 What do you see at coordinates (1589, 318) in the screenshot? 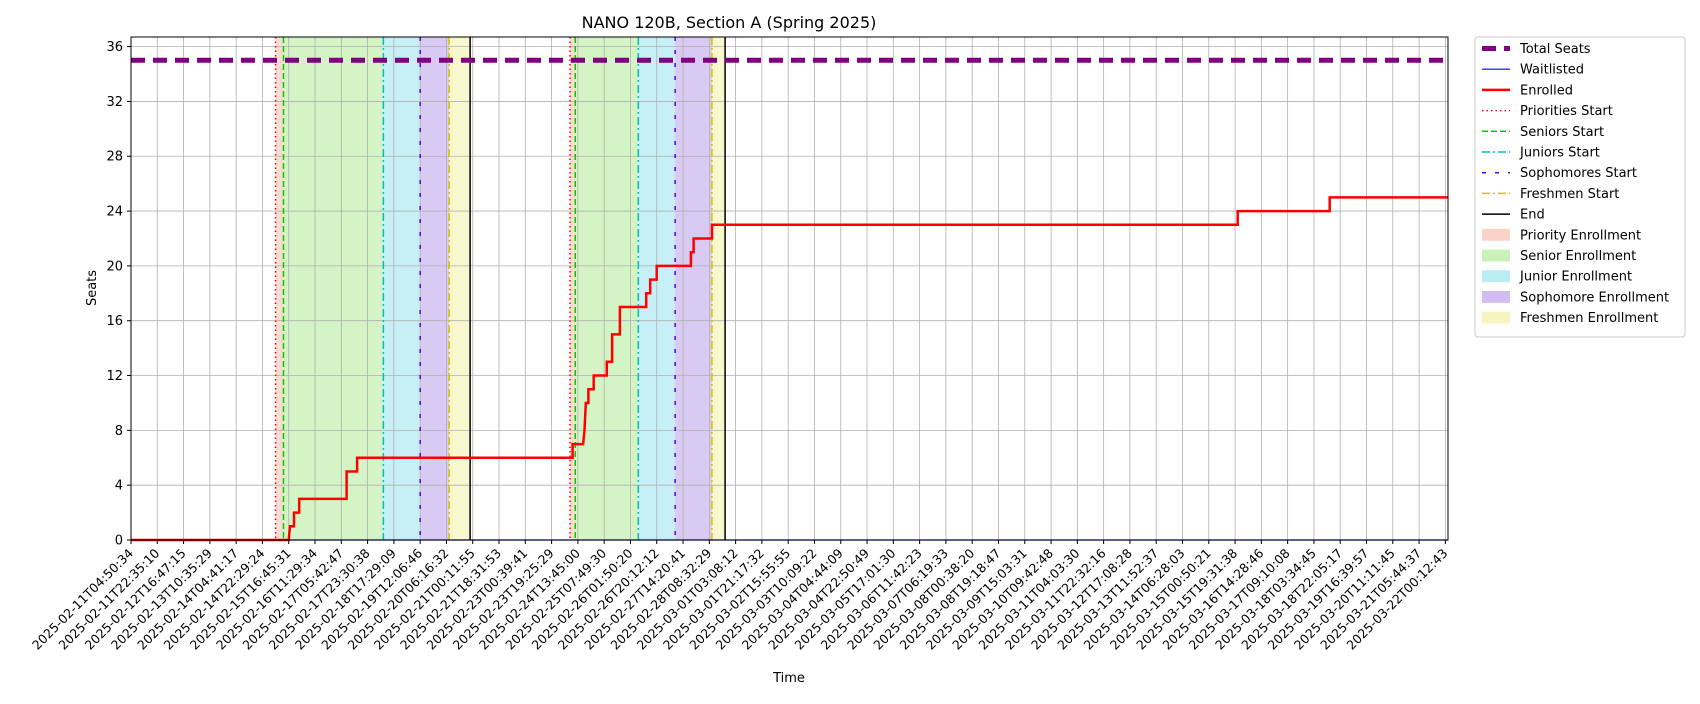
I see `legend-label-freshmen-enrollment: Freshmen Enrollment` at bounding box center [1589, 318].